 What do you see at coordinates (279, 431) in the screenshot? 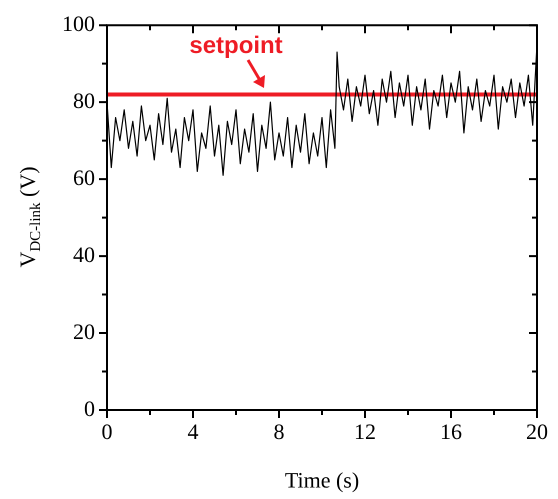
I see `x-tick-label: 8` at bounding box center [279, 431].